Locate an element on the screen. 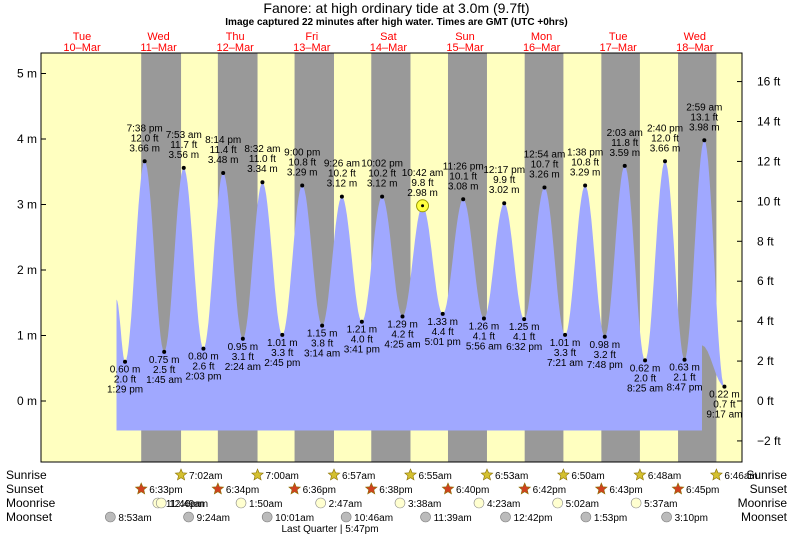  moon-phase-note: Last Quarter | 5:47pm is located at coordinates (329, 529).